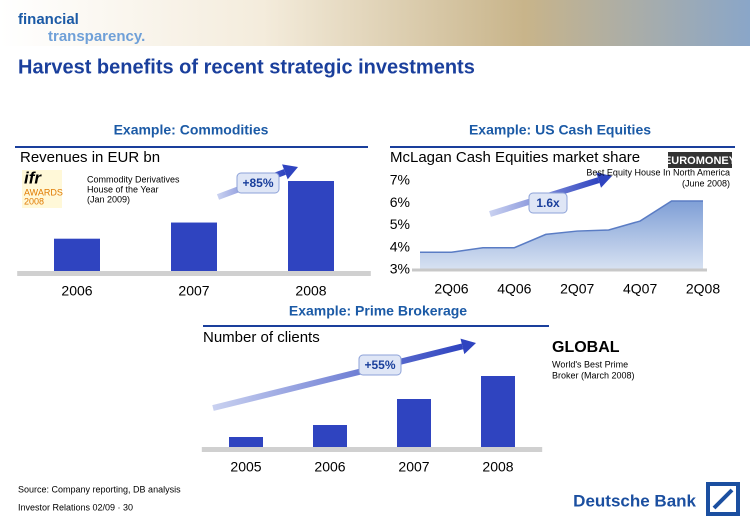 The image size is (750, 530). Describe the element at coordinates (34, 201) in the screenshot. I see `award-logo-text: 2008` at that location.